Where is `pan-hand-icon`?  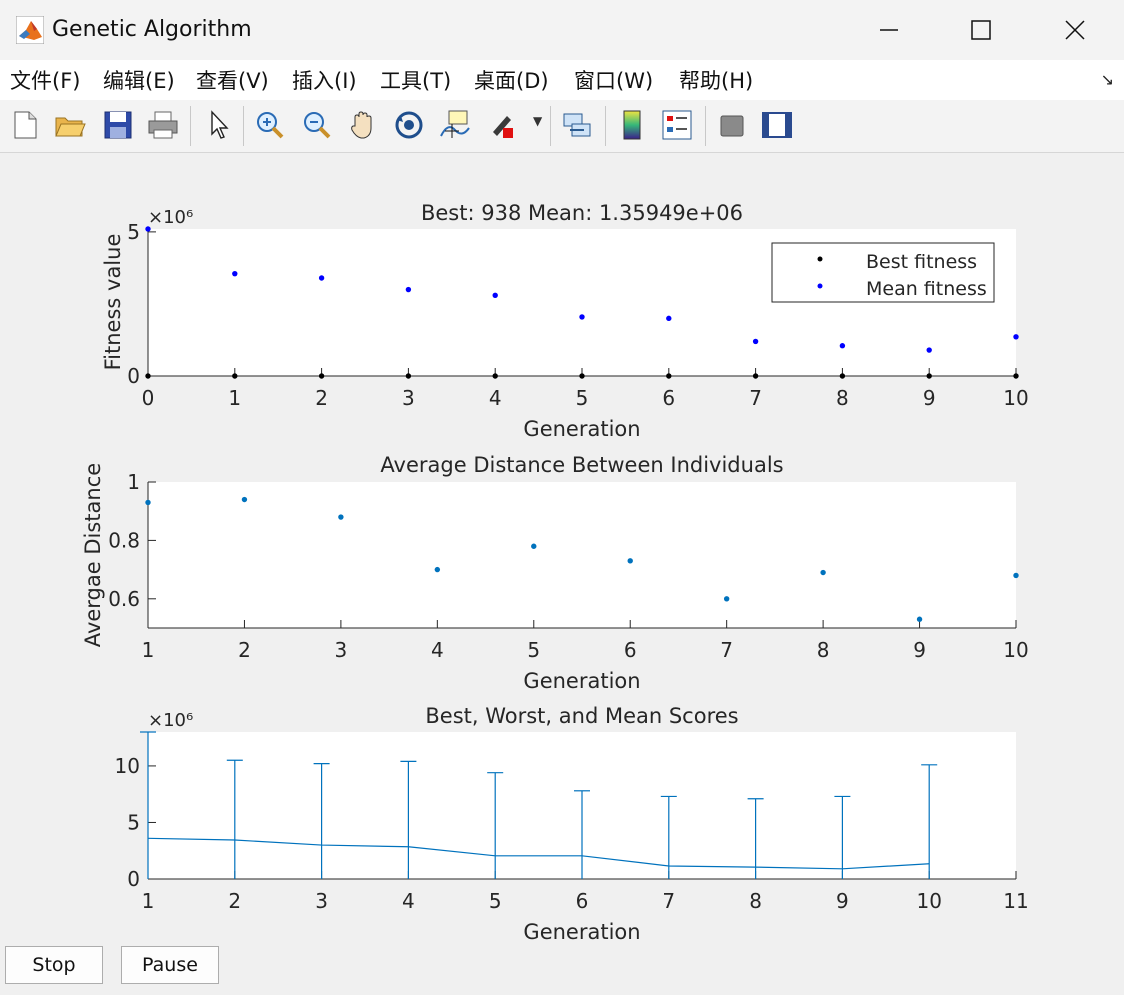 pan-hand-icon is located at coordinates (363, 125).